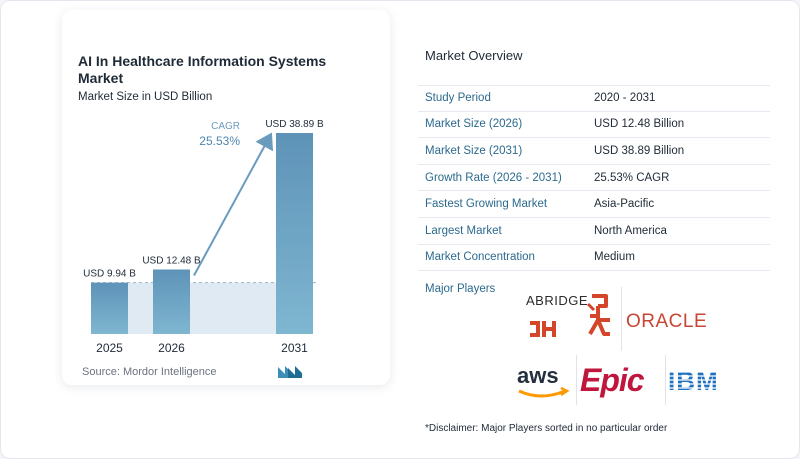  What do you see at coordinates (557, 315) in the screenshot?
I see `abridge-wordmark: ABRIDGE` at bounding box center [557, 315].